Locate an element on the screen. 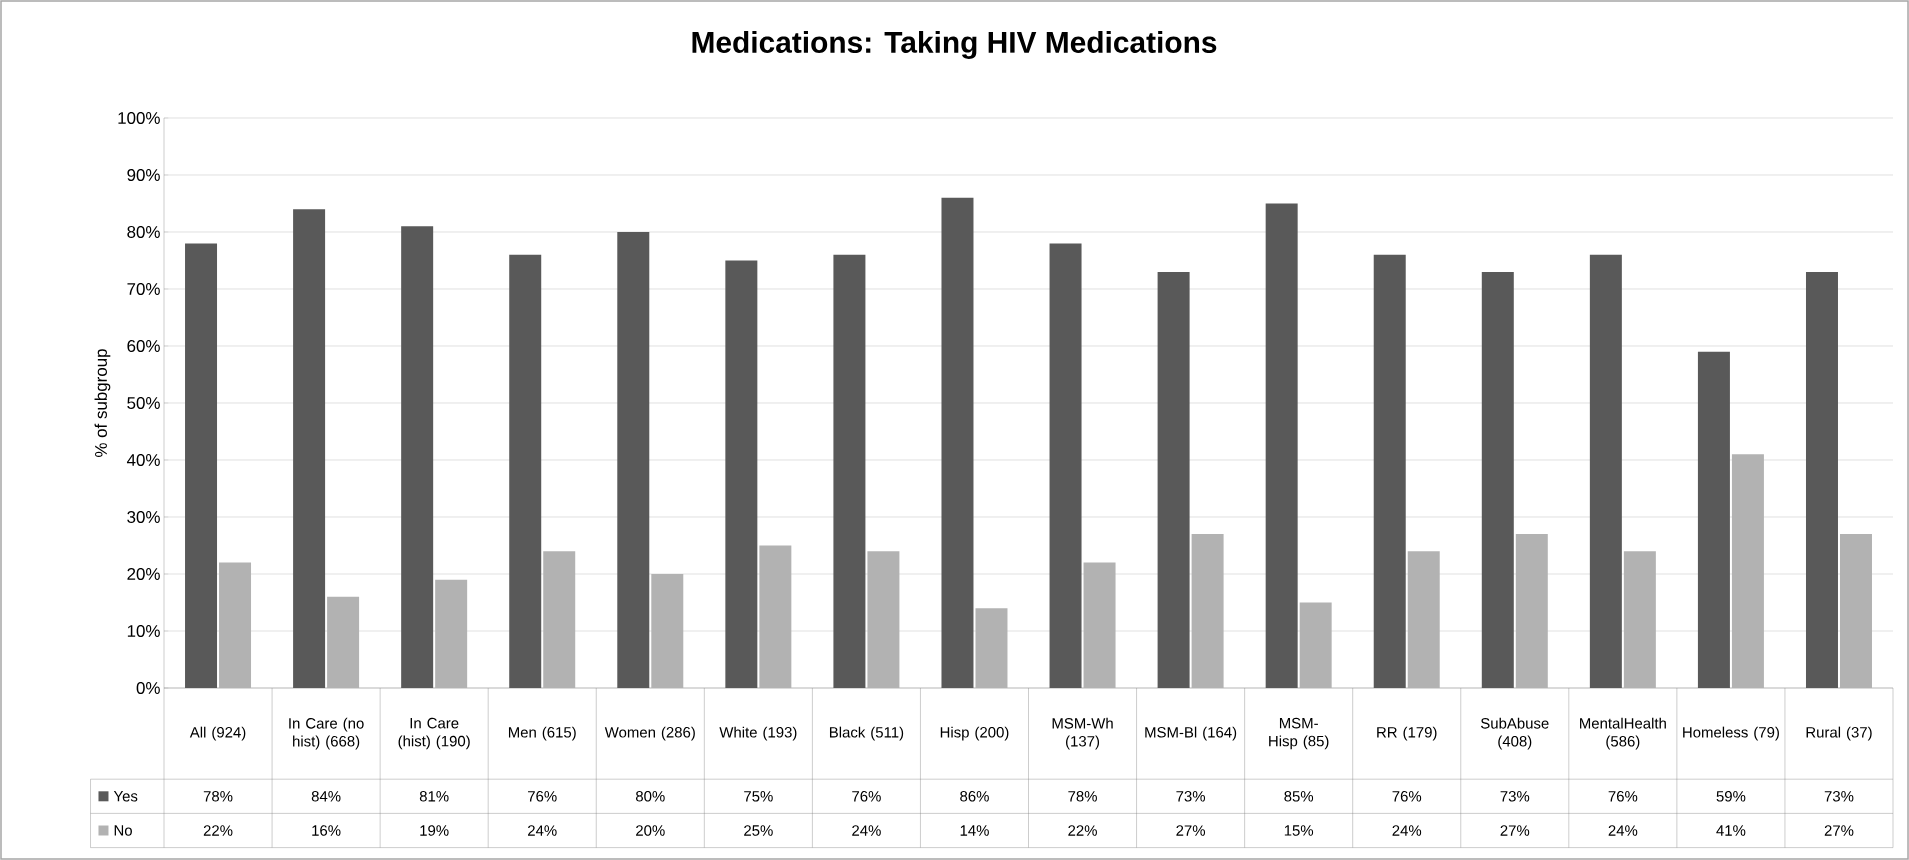  data-label: 41% is located at coordinates (1731, 830).